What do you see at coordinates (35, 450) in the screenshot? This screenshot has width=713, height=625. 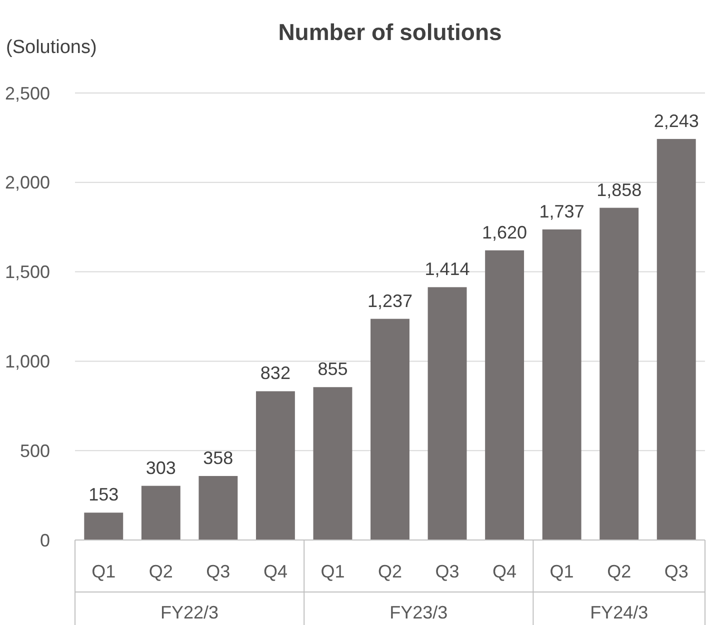 I see `y-tick-label: 500` at bounding box center [35, 450].